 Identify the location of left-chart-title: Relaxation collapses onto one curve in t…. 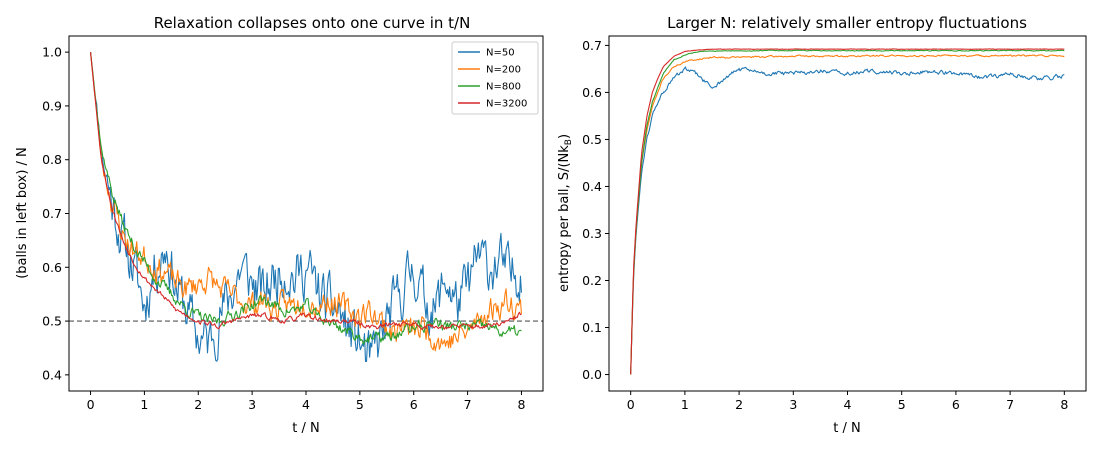
(312, 23).